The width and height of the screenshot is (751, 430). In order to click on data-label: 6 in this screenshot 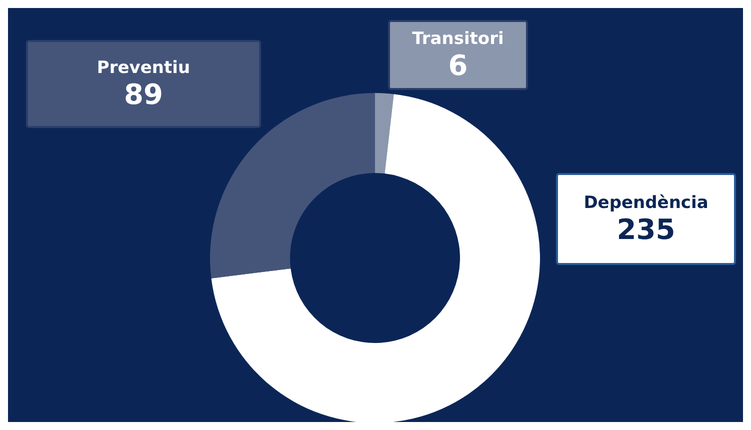, I will do `click(458, 65)`.